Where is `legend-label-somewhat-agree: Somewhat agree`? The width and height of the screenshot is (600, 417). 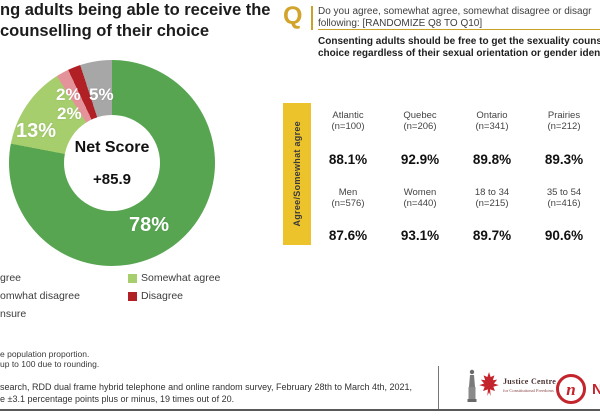 legend-label-somewhat-agree: Somewhat agree is located at coordinates (181, 278).